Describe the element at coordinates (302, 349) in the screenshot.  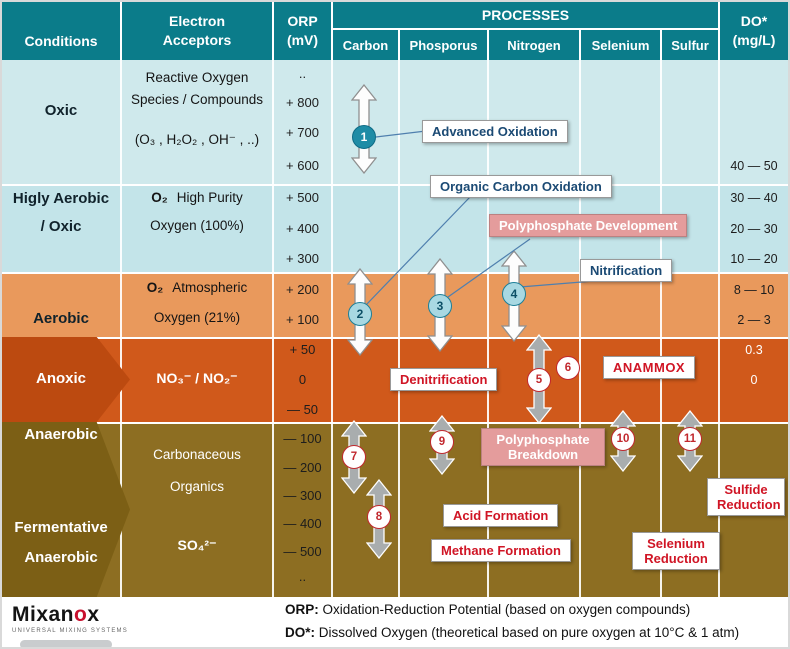
I see `orp-tick: + 50` at that location.